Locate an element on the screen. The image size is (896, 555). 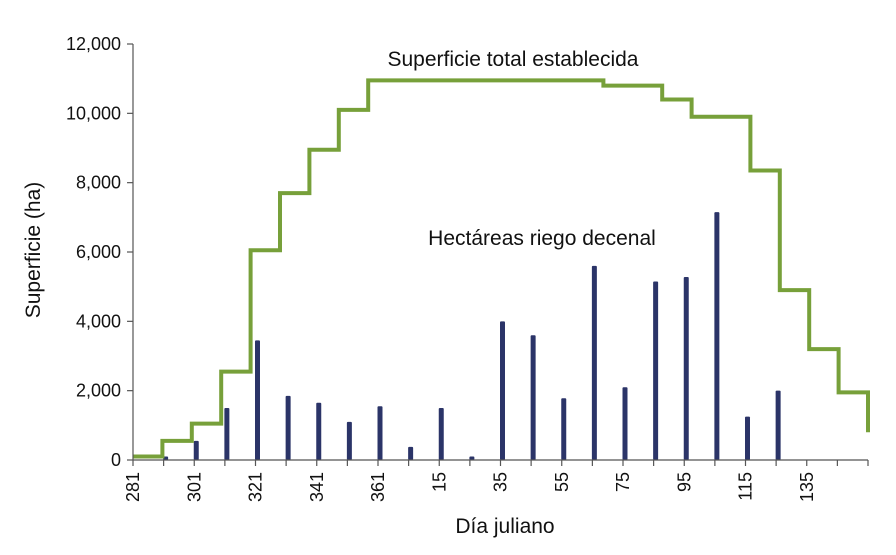
x-tick-label: 361 is located at coordinates (378, 487).